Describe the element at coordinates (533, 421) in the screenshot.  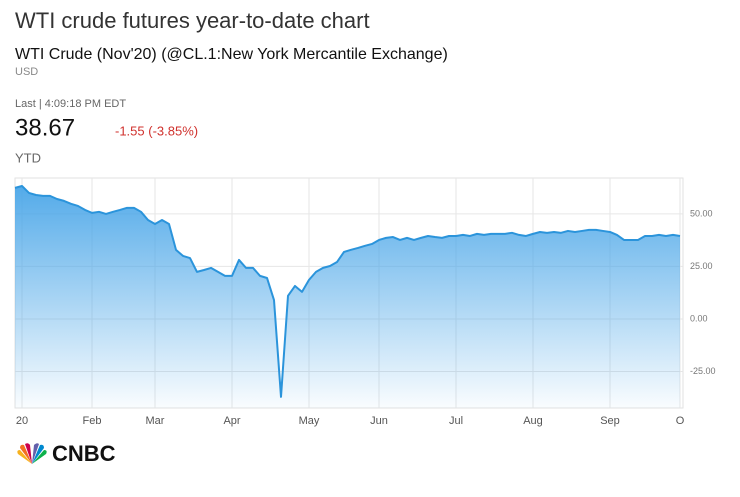
I see `x-tick-label: Aug` at that location.